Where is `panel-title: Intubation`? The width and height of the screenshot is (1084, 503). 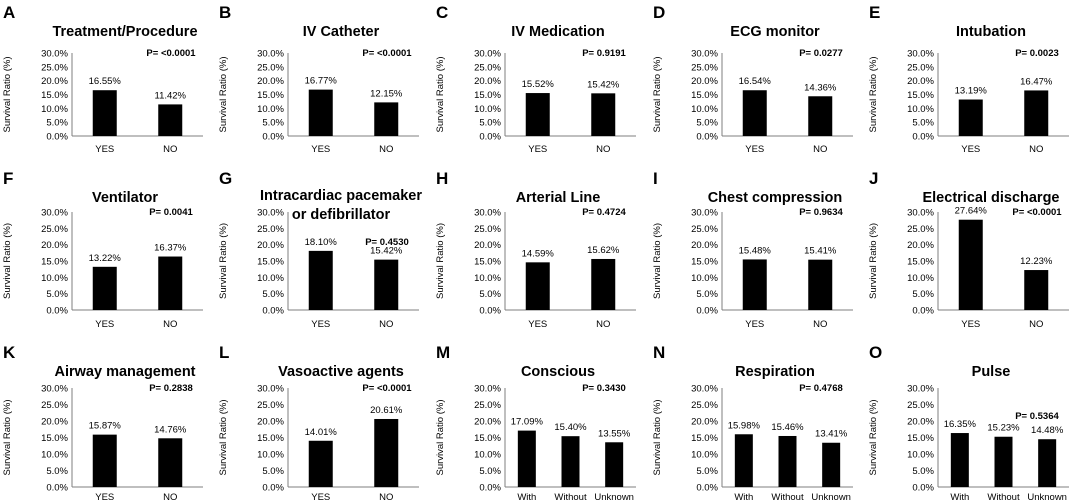
panel-title: Intubation is located at coordinates (991, 32).